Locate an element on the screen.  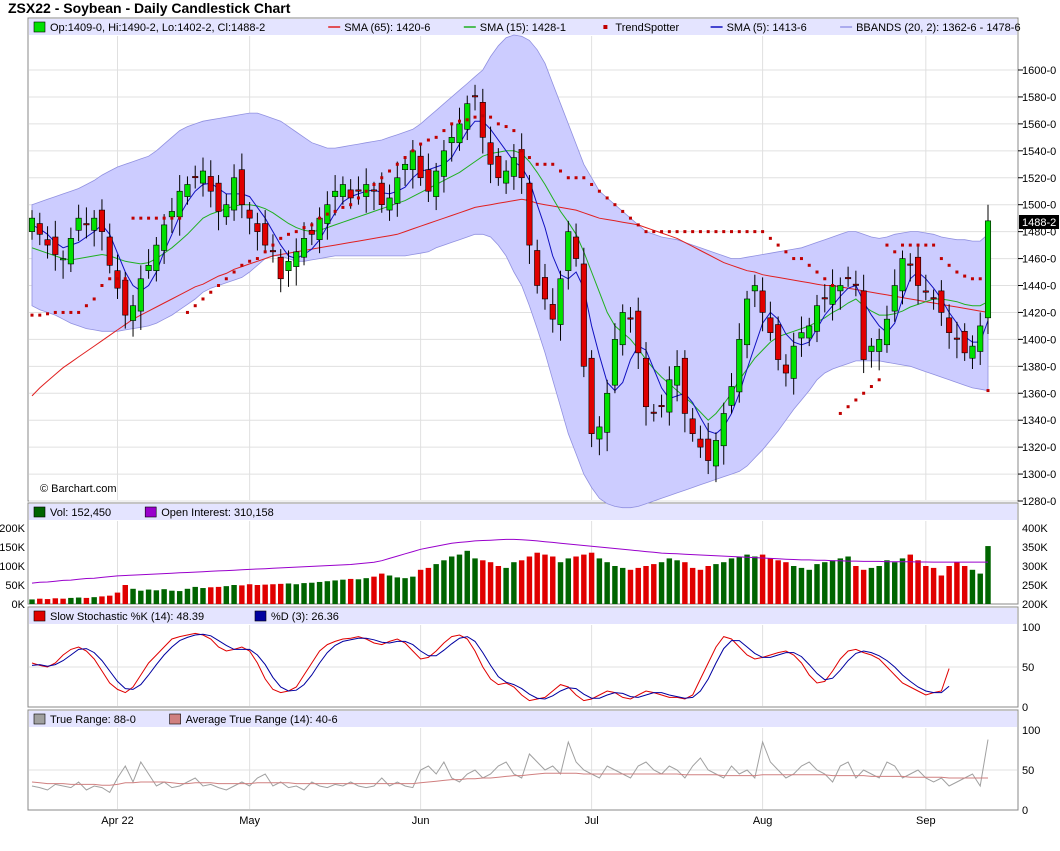
tr-tick-label: 50 is located at coordinates (1028, 771).